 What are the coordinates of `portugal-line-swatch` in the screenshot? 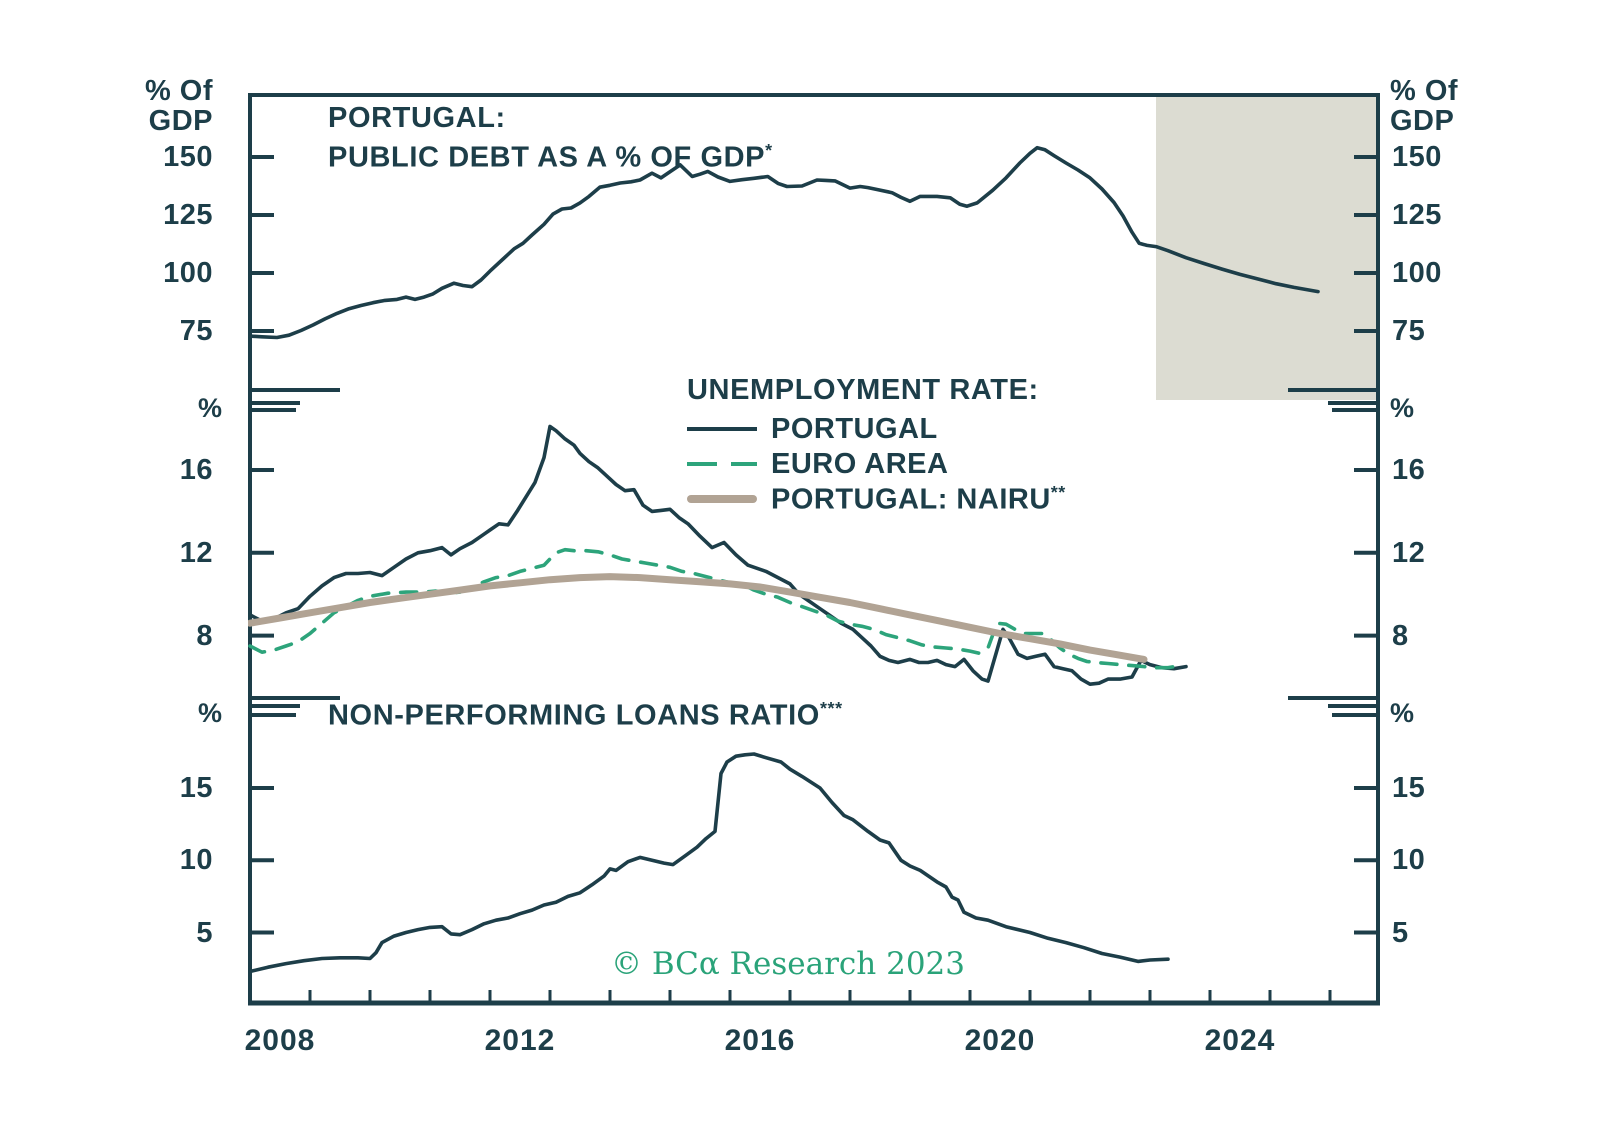 It's located at (722, 429).